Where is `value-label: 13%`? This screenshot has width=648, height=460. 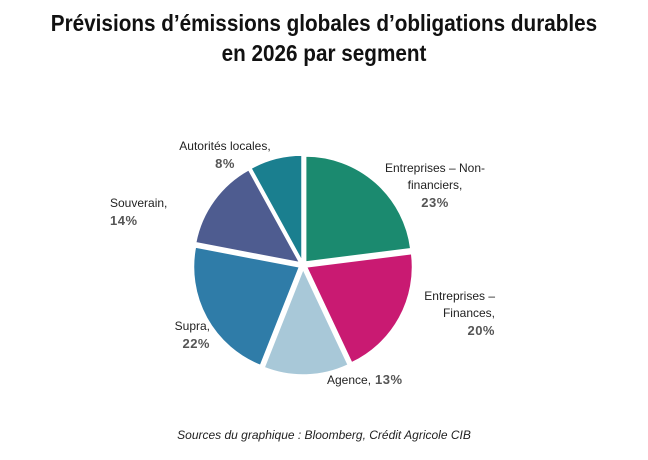
value-label: 13% is located at coordinates (389, 379).